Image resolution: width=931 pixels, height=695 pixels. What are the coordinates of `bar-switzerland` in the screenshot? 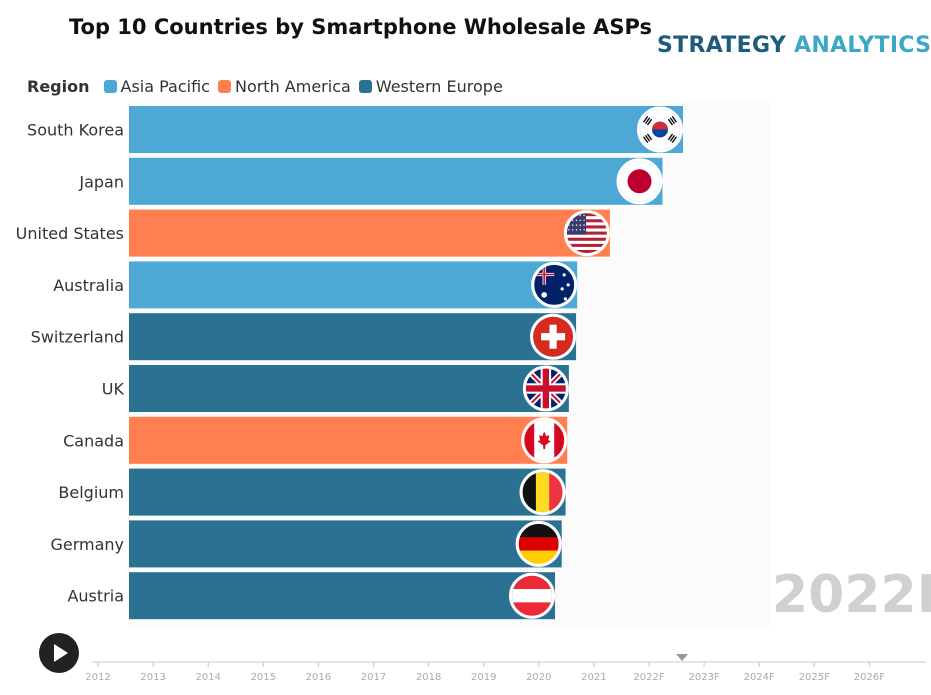 It's located at (353, 337).